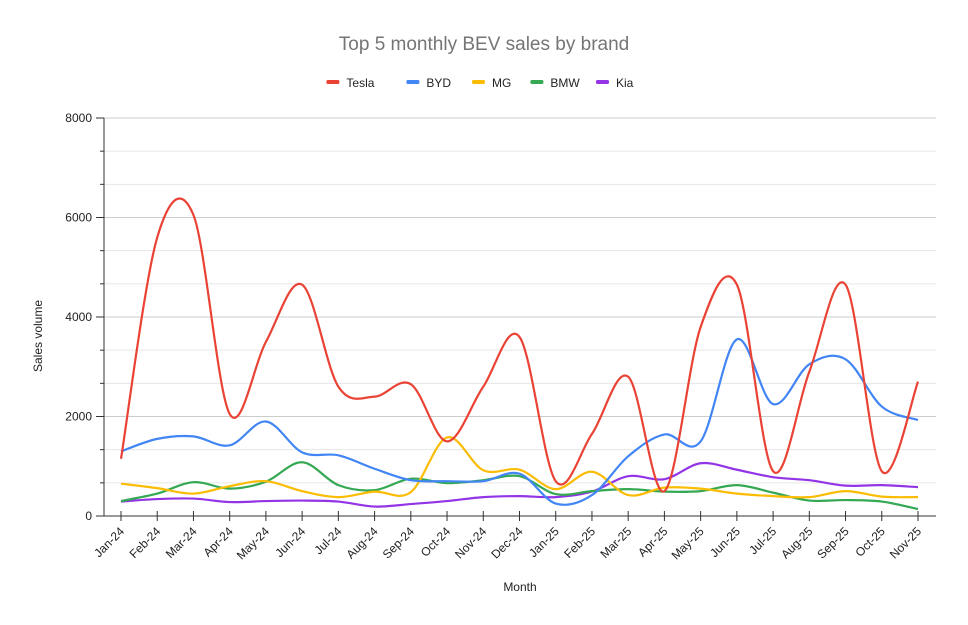 The height and width of the screenshot is (625, 968). I want to click on legend: Tesla BYD MG BMW Kia, so click(480, 83).